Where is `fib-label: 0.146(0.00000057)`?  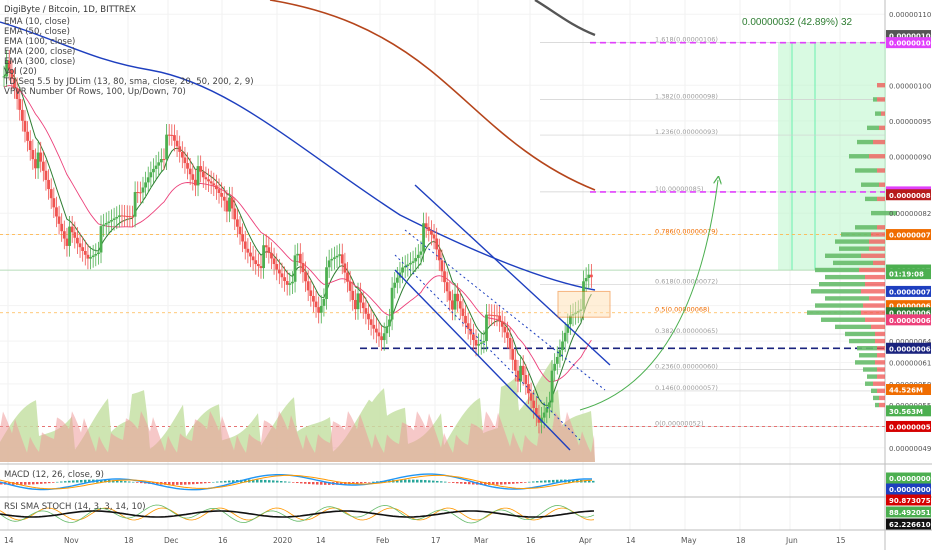 fib-label: 0.146(0.00000057) is located at coordinates (686, 388).